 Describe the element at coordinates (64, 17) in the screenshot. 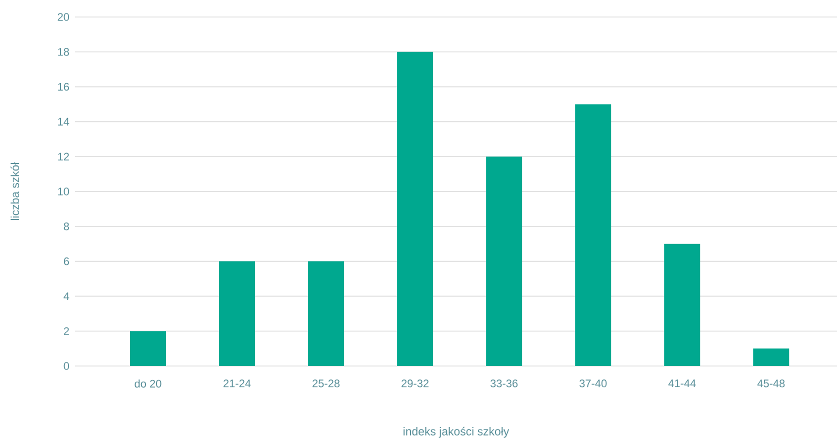

I see `y-tick-label: 20` at that location.